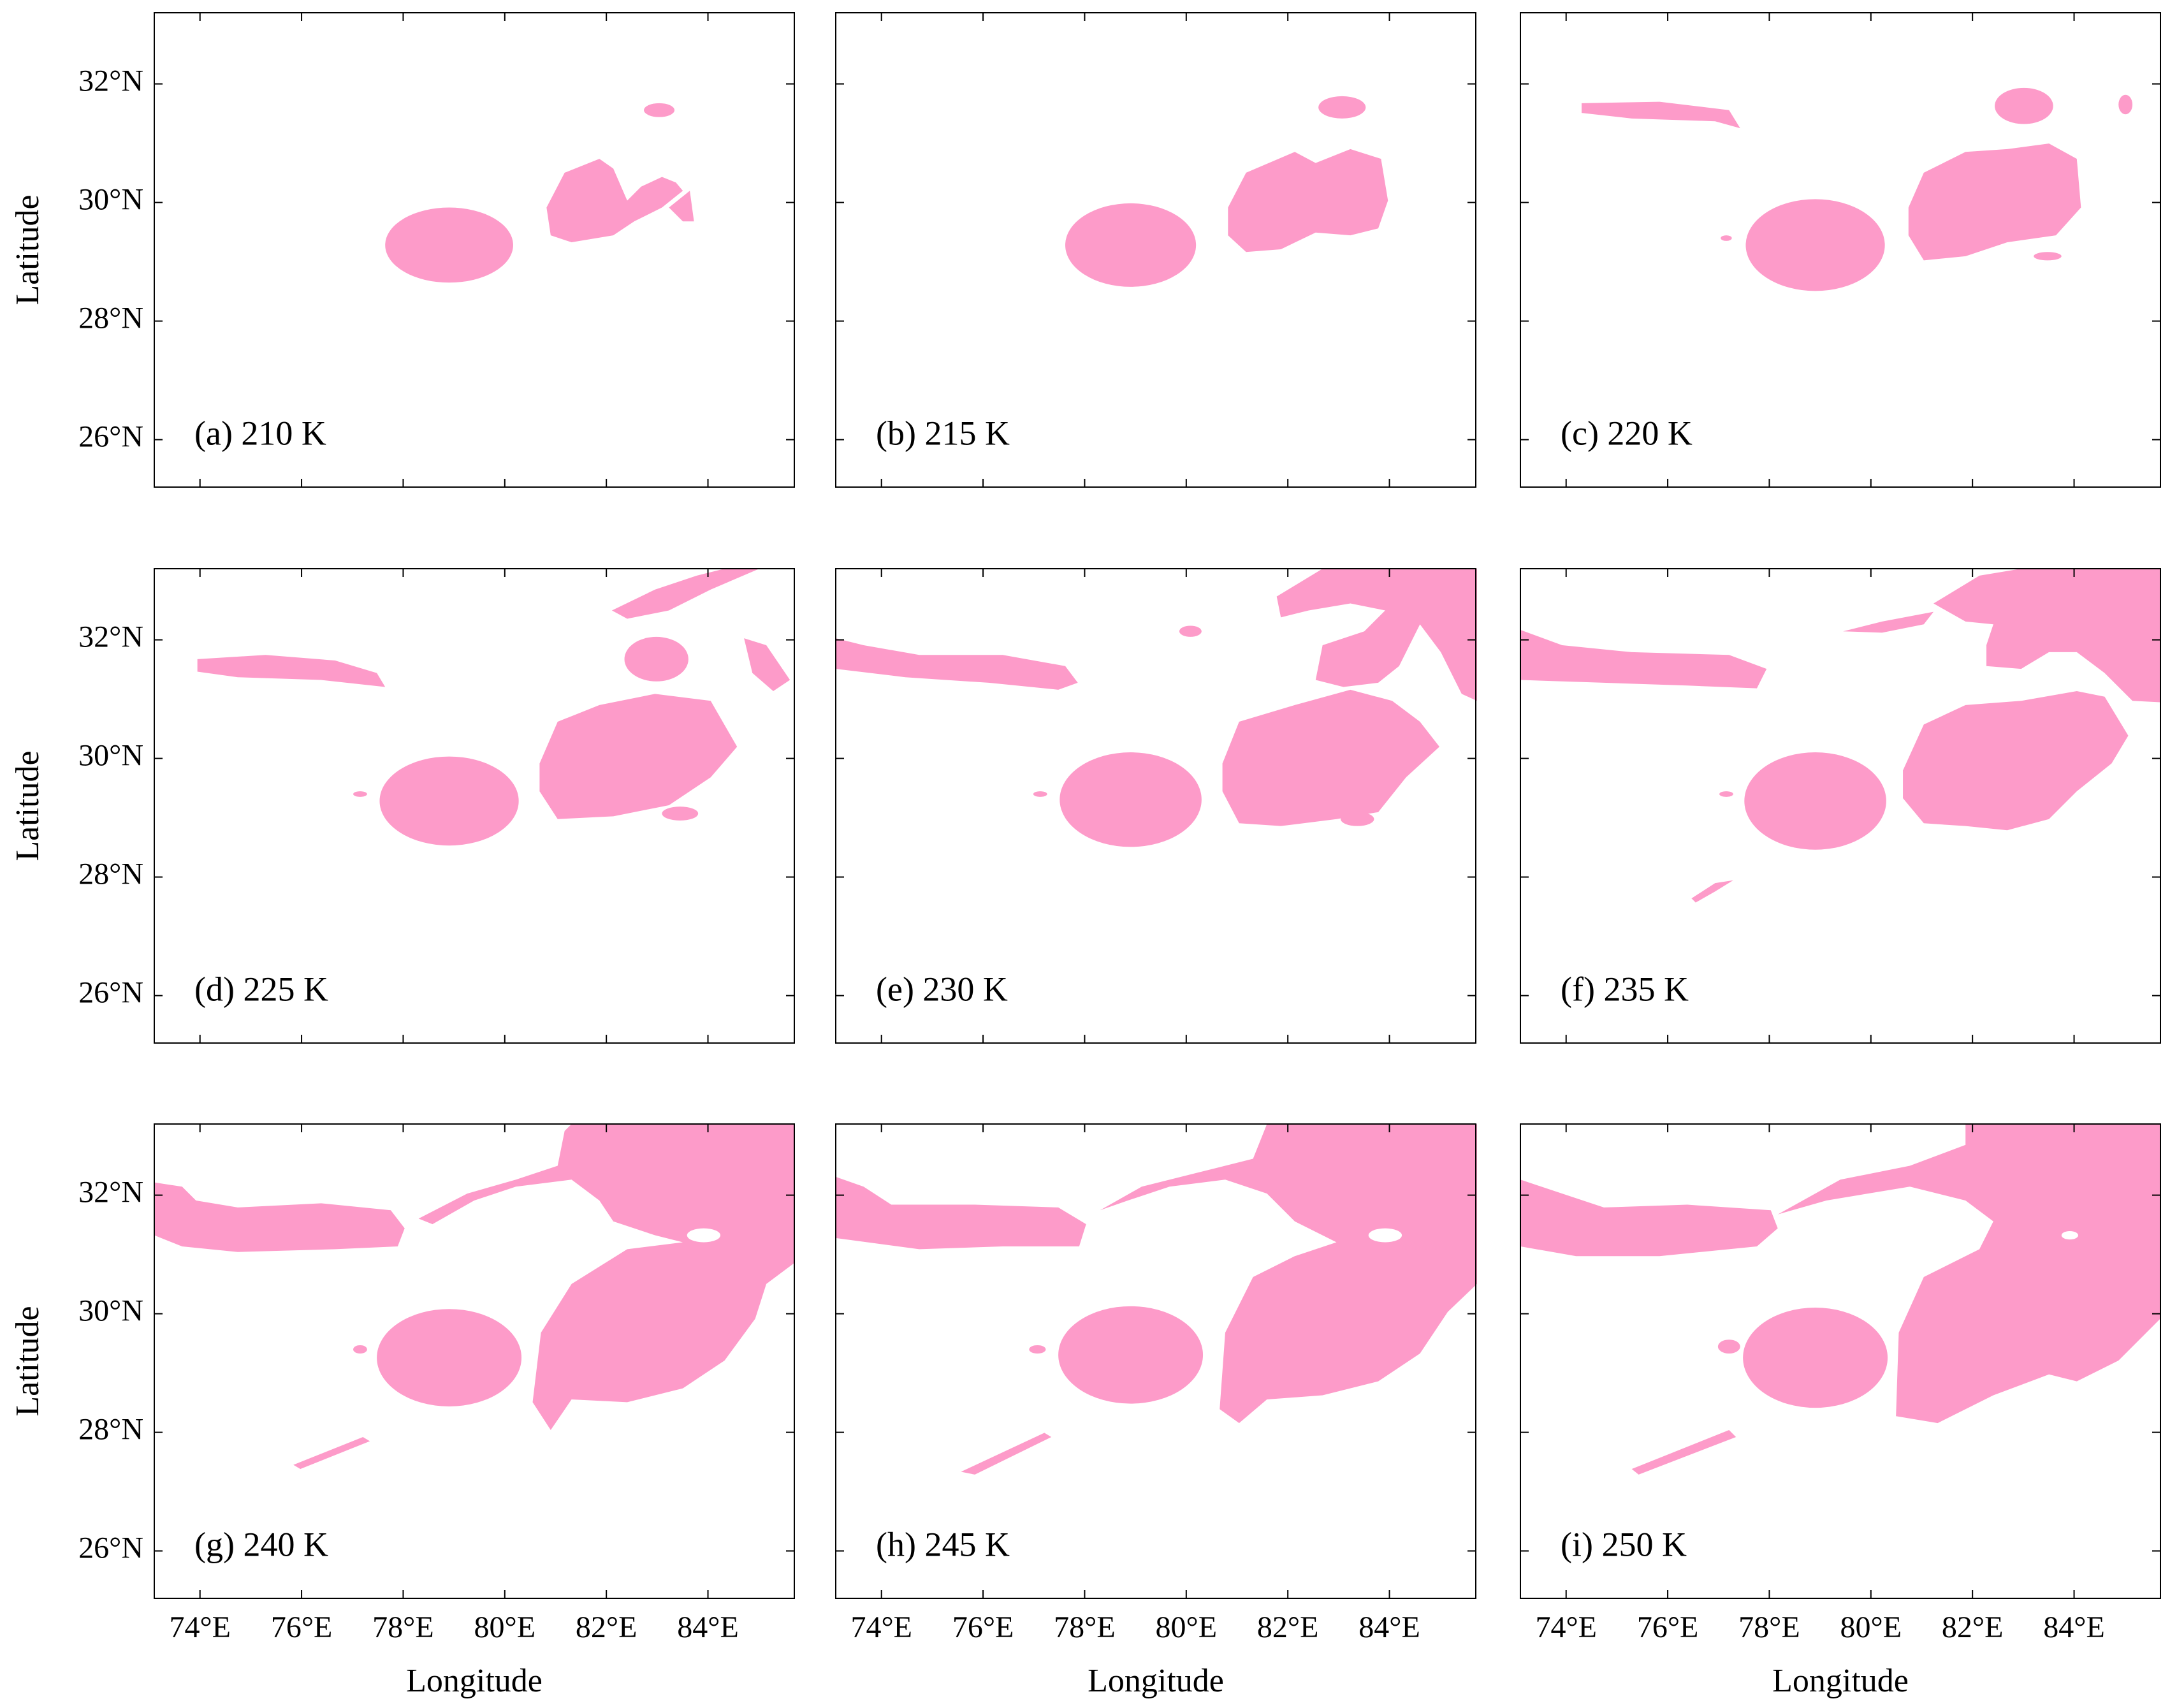 The height and width of the screenshot is (1708, 2170). I want to click on panel-label: (h) 245 K, so click(943, 1544).